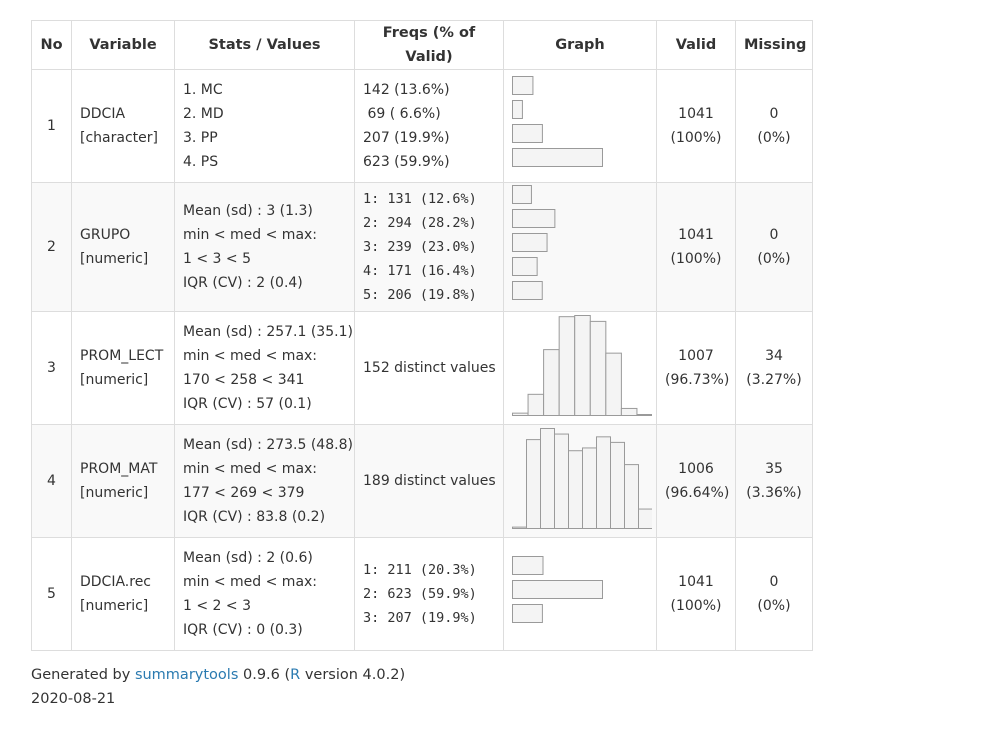 The image size is (992, 744). Describe the element at coordinates (248, 558) in the screenshot. I see `stats-line: Mean (sd) : 2 (0.6)` at that location.